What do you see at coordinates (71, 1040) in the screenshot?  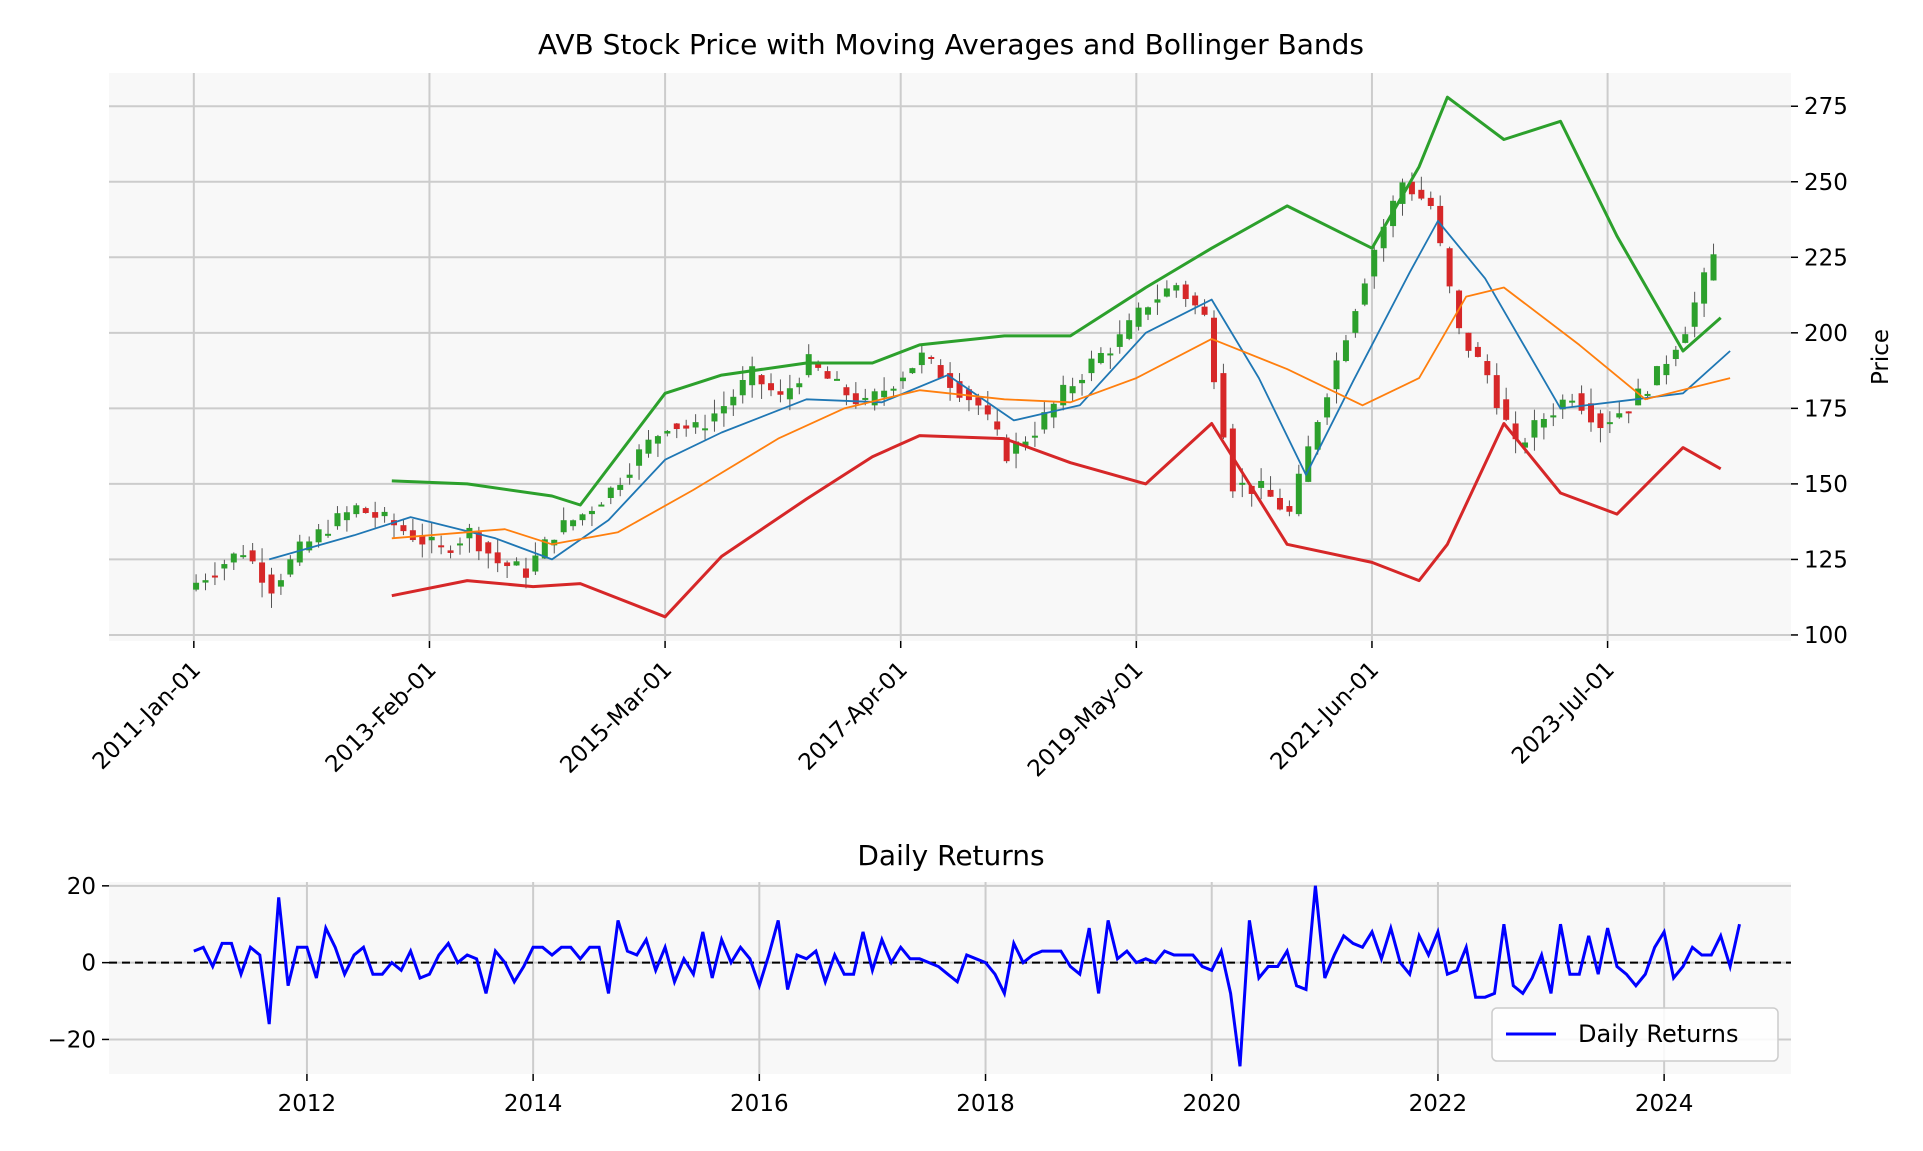 I see `returns-y-tick-label: −20` at bounding box center [71, 1040].